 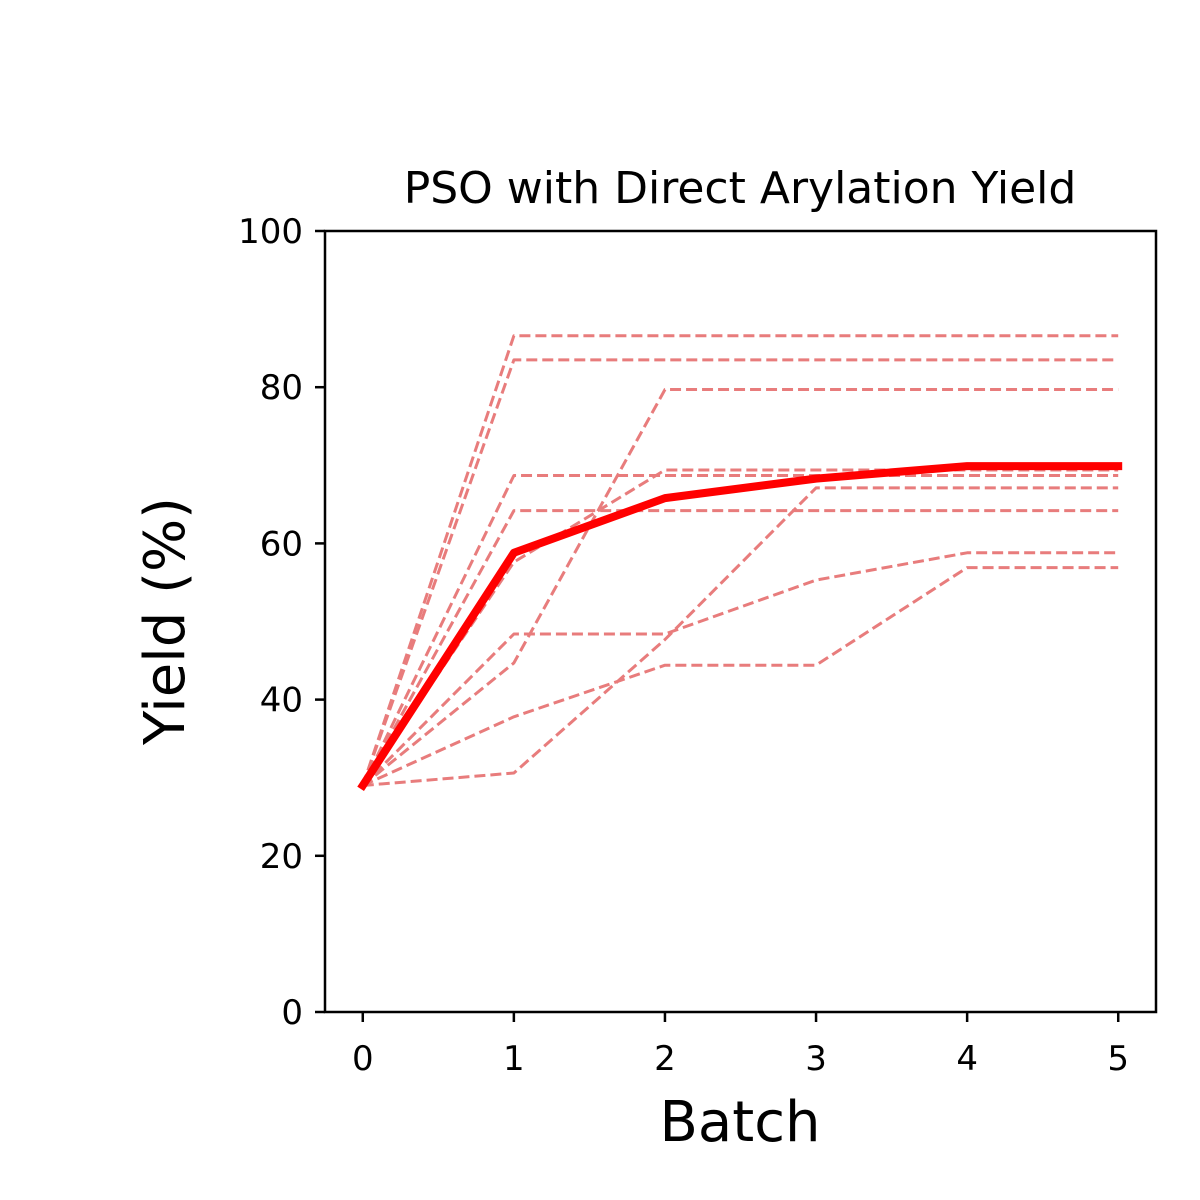 I want to click on x-tick-label: 4, so click(x=967, y=1059).